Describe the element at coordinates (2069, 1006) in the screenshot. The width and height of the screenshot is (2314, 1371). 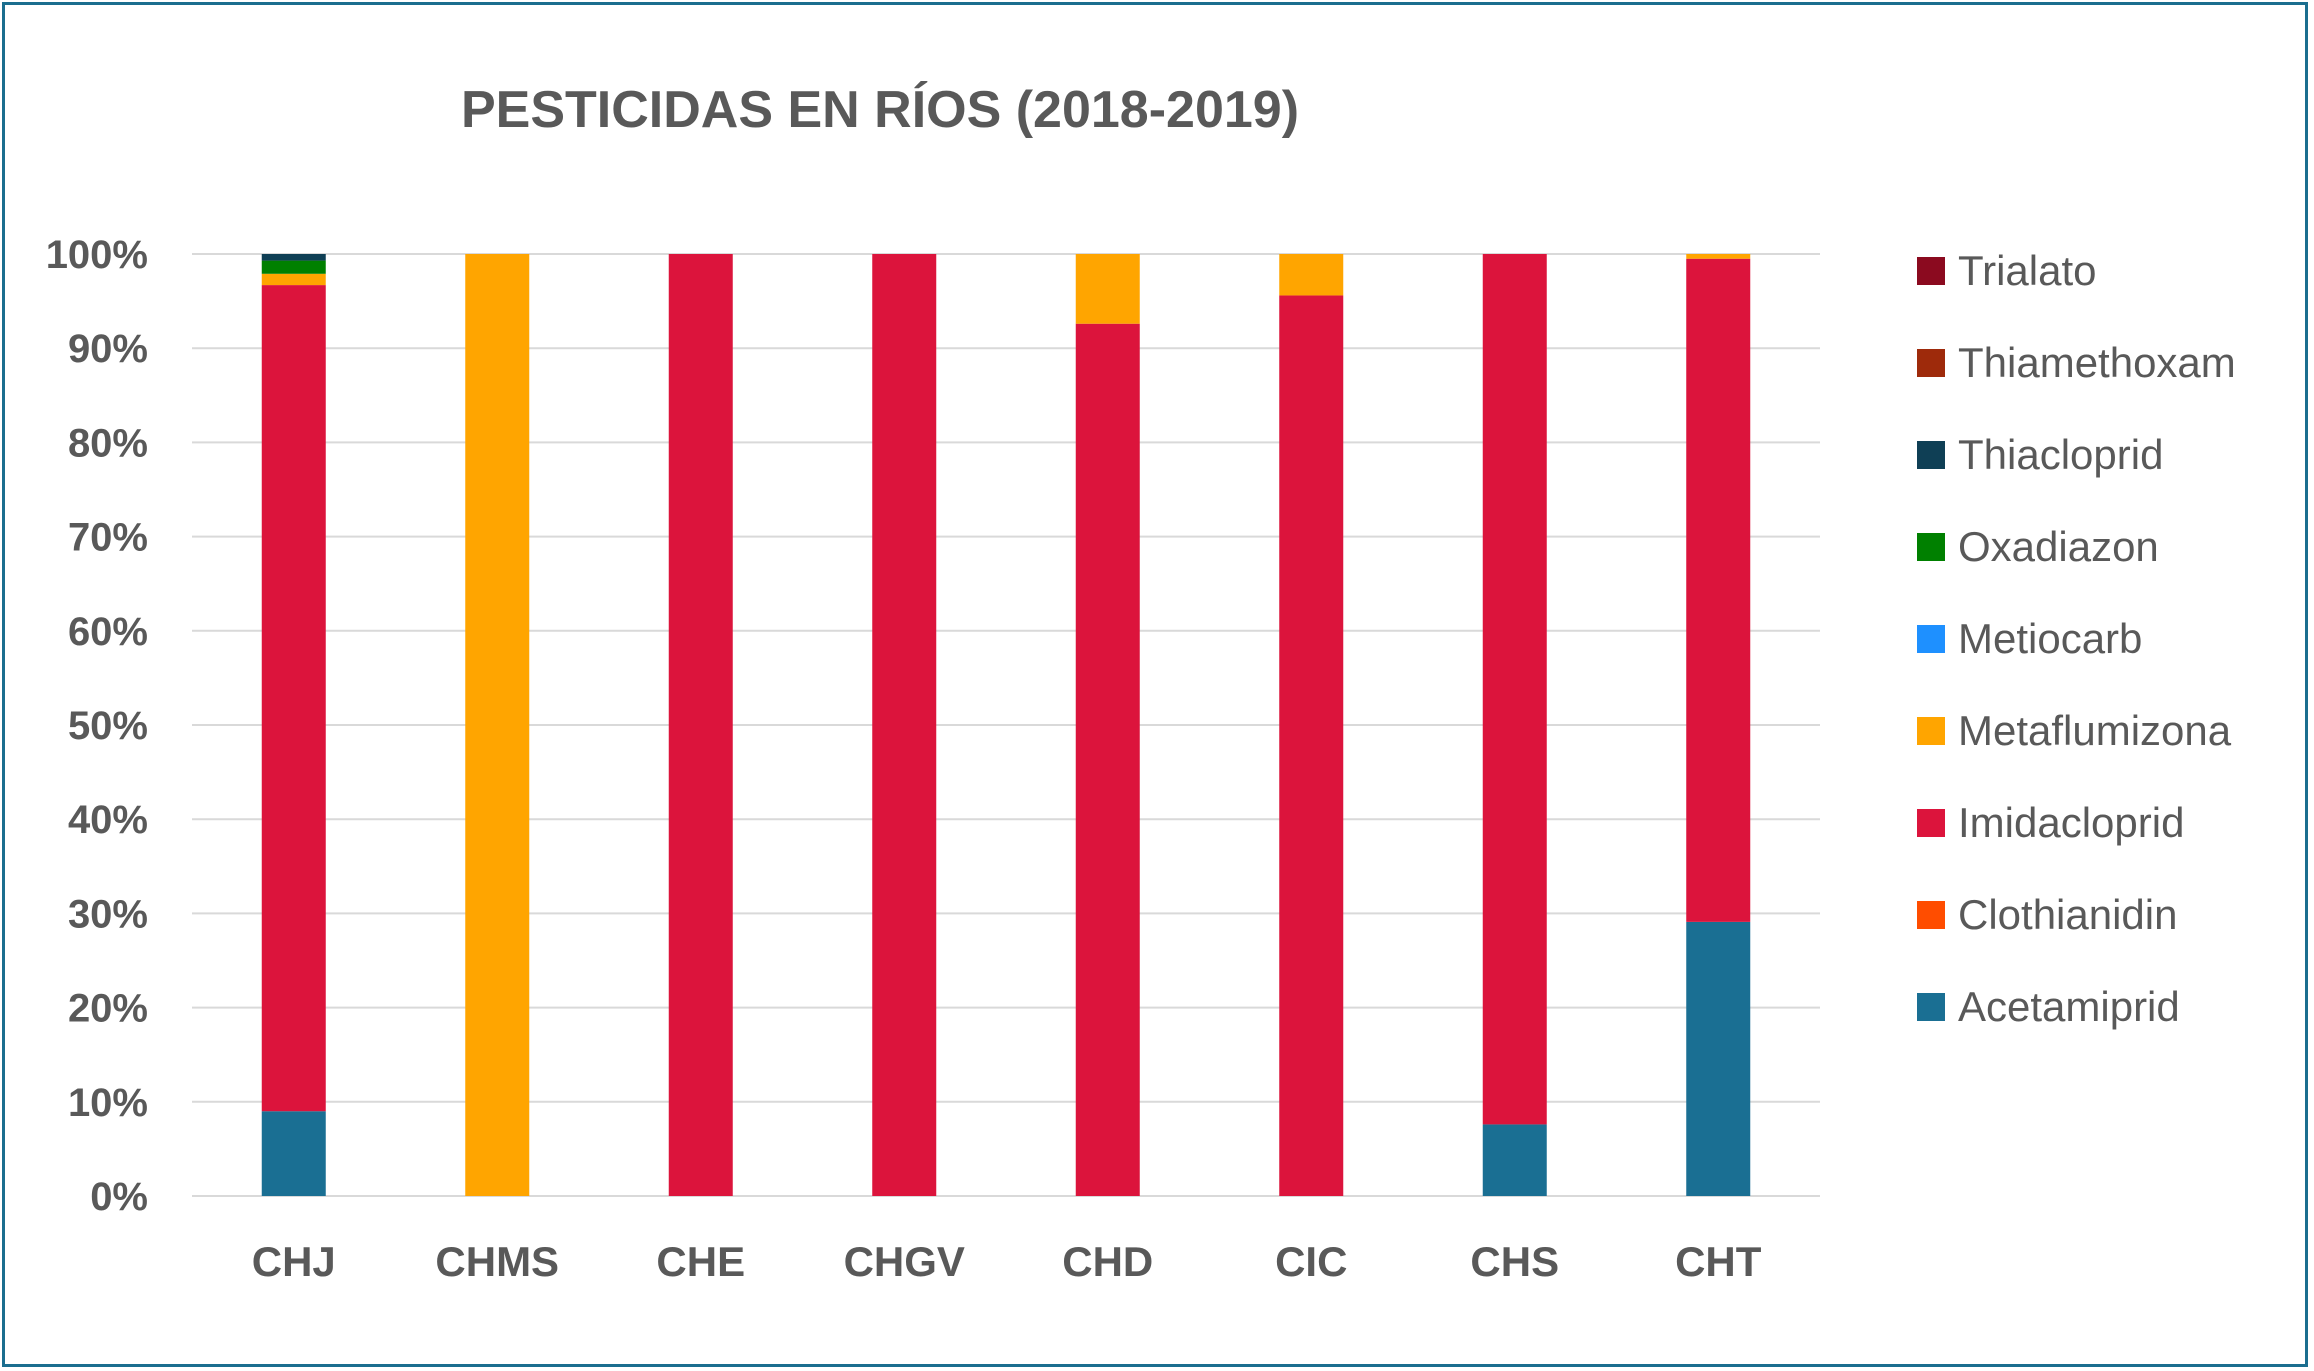
I see `legend-label: Acetamiprid` at that location.